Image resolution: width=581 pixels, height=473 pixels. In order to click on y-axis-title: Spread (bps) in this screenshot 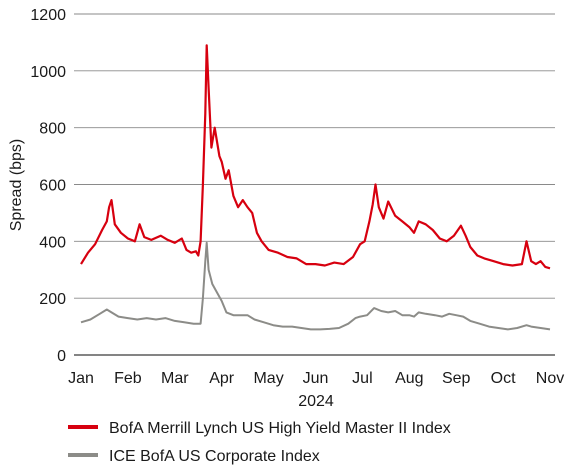, I will do `click(16, 185)`.